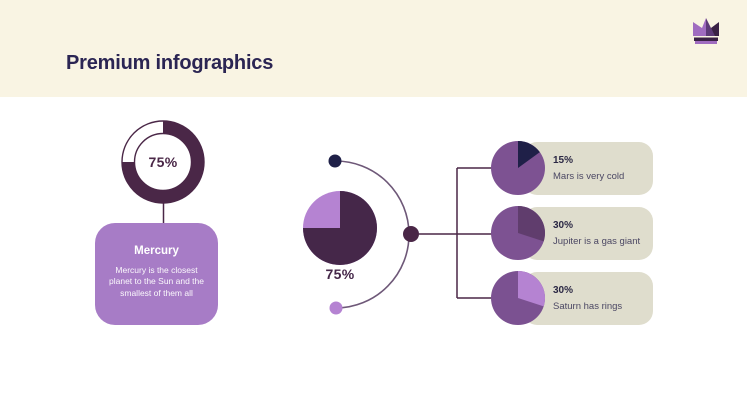  Describe the element at coordinates (597, 241) in the screenshot. I see `planet-label: Jupiter is a gas giant` at that location.